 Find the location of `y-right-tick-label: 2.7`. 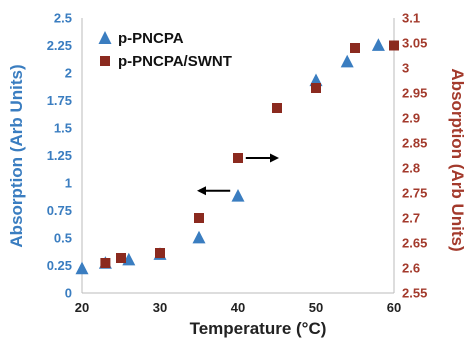

y-right-tick-label: 2.7 is located at coordinates (411, 218).